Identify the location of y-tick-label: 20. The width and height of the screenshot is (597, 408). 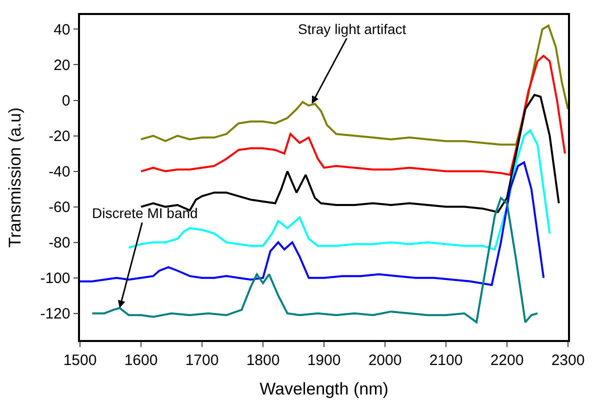
(62, 65).